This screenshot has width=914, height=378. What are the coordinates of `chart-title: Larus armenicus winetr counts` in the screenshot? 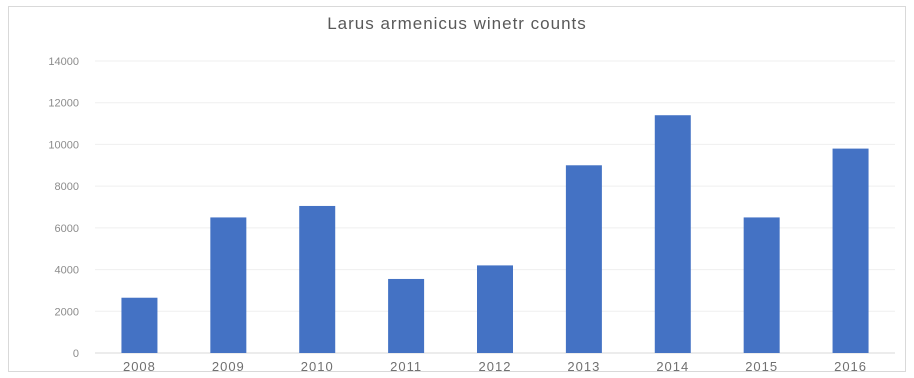 It's located at (457, 23).